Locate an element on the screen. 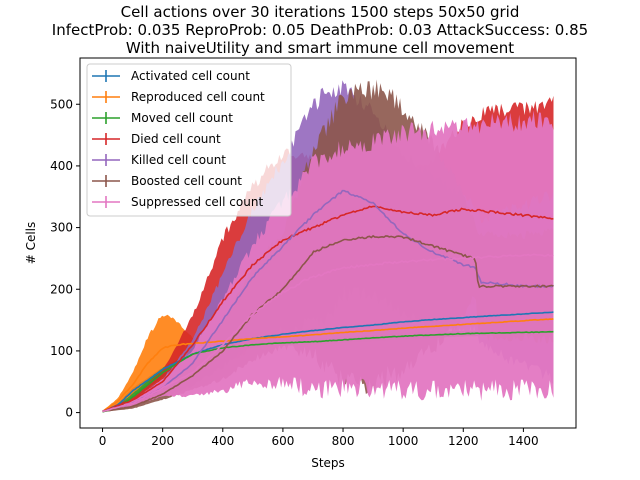 The image size is (640, 480). x-tick-label-400: 400 is located at coordinates (222, 441).